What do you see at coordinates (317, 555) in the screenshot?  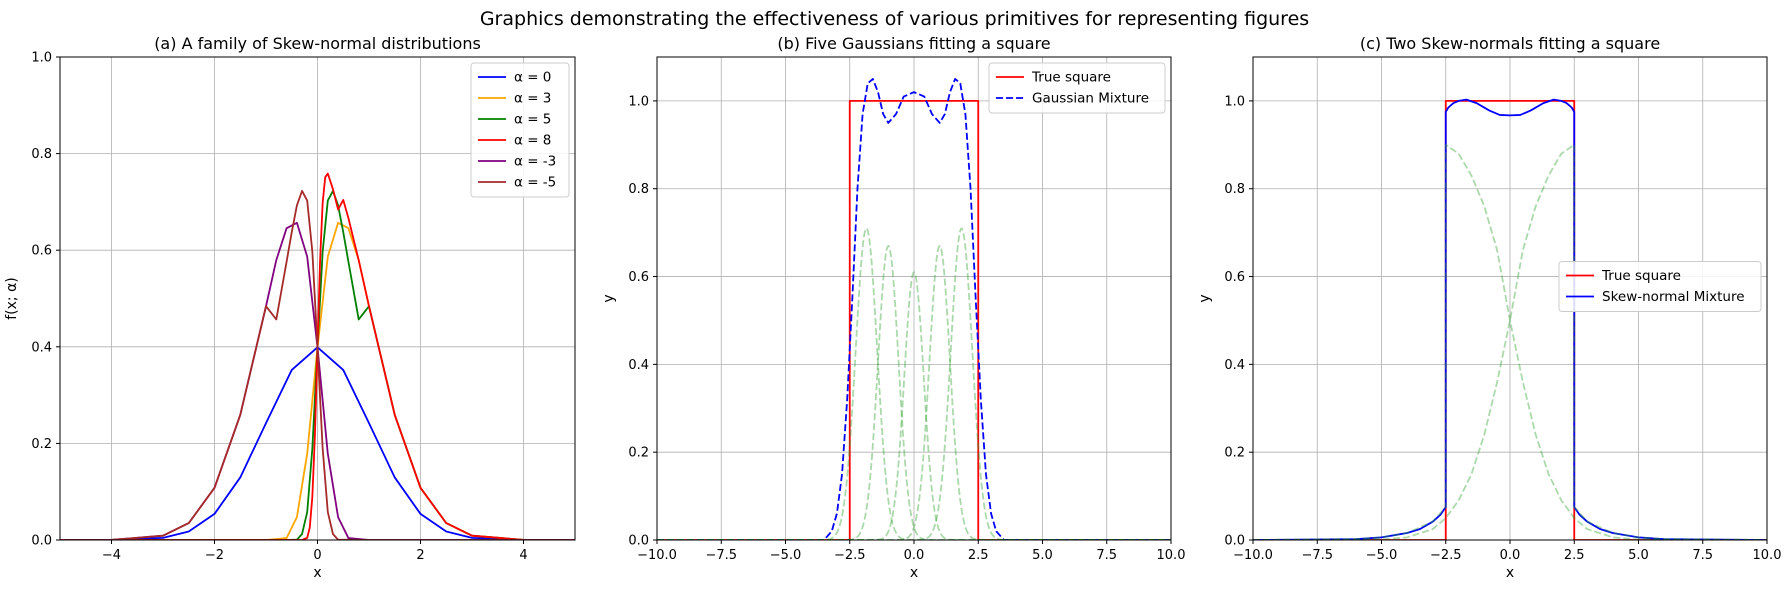 I see `x-tick-label: 0` at bounding box center [317, 555].